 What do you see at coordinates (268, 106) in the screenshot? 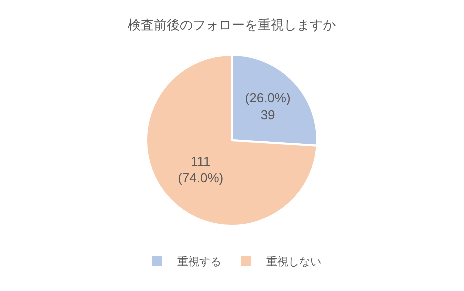
I see `data-label: (26.0%) 39` at bounding box center [268, 106].